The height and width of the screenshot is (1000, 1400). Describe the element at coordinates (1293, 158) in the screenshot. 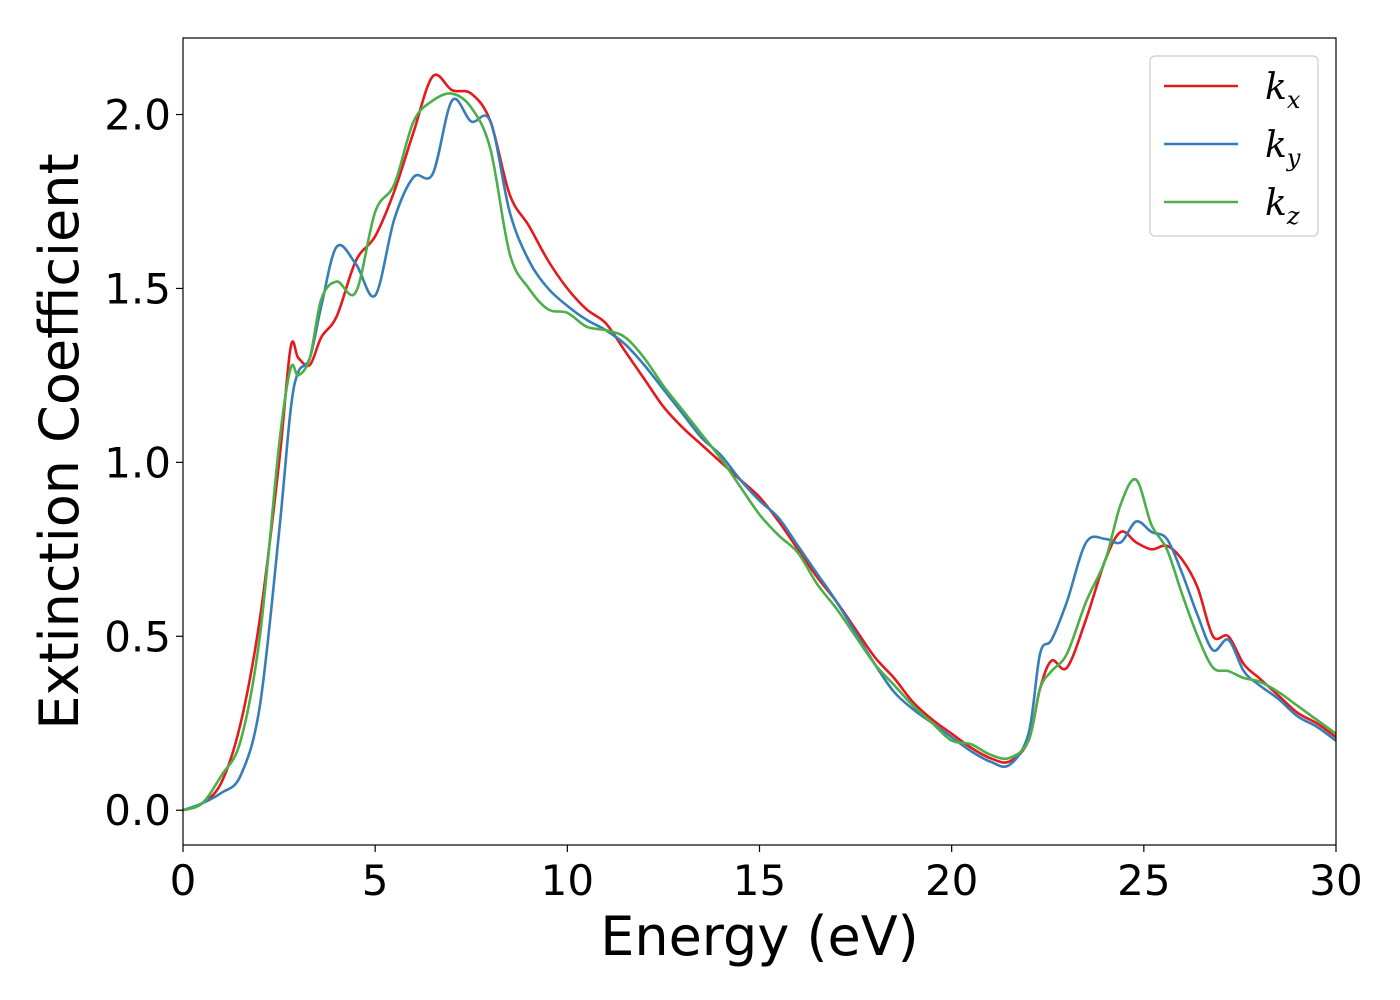

I see `legend-label-subscript: y` at that location.